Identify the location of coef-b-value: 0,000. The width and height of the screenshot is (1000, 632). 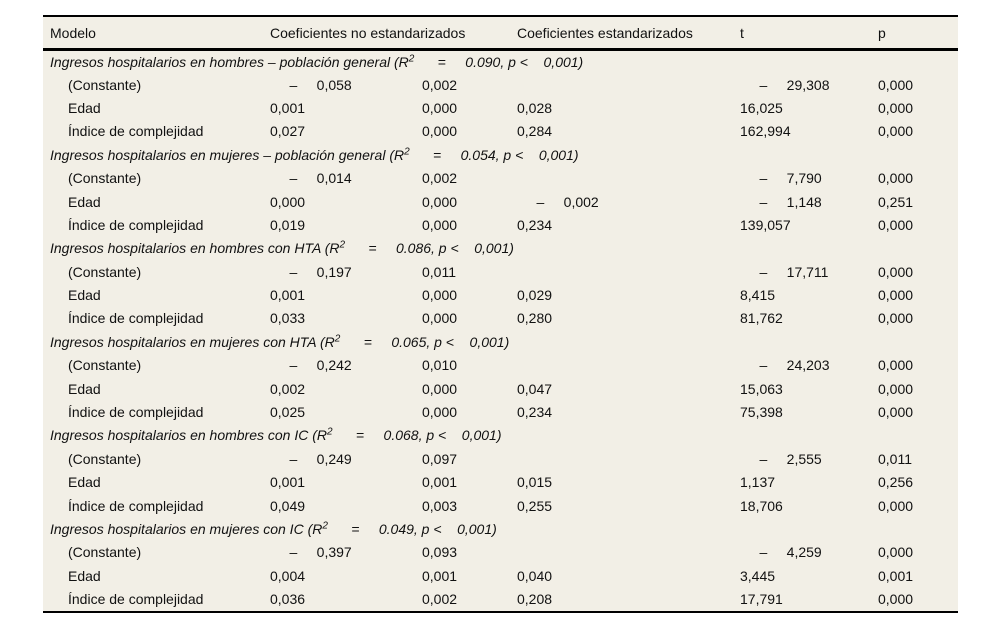
(288, 201).